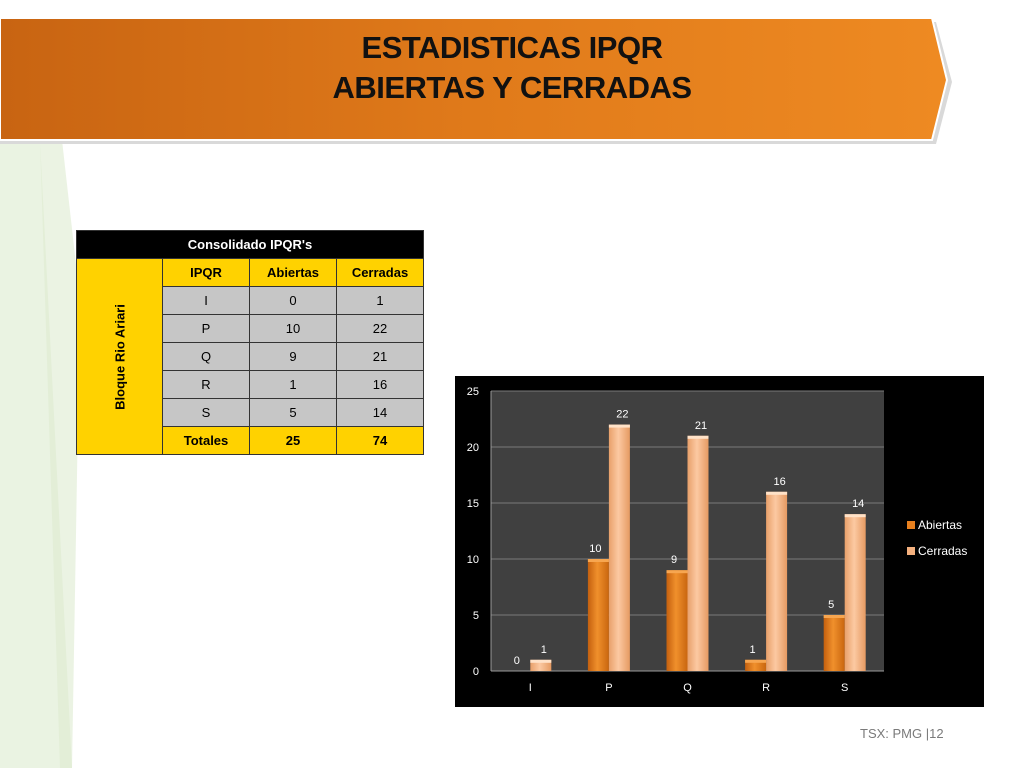 Image resolution: width=1024 pixels, height=768 pixels. Describe the element at coordinates (942, 551) in the screenshot. I see `legend-label: Cerradas` at that location.